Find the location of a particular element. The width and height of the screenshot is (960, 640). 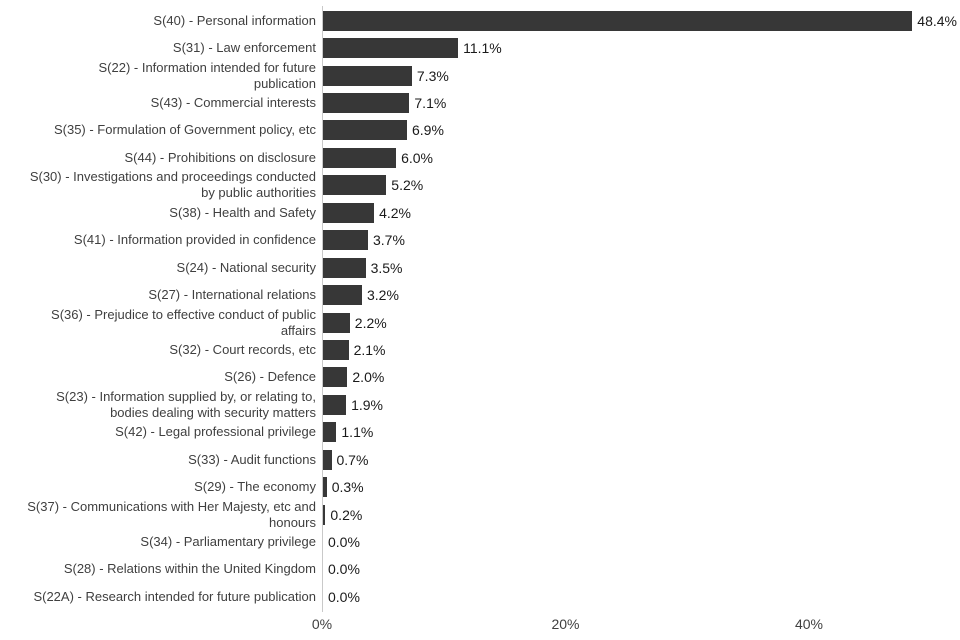

bar-cell: 3.7% is located at coordinates (641, 240).